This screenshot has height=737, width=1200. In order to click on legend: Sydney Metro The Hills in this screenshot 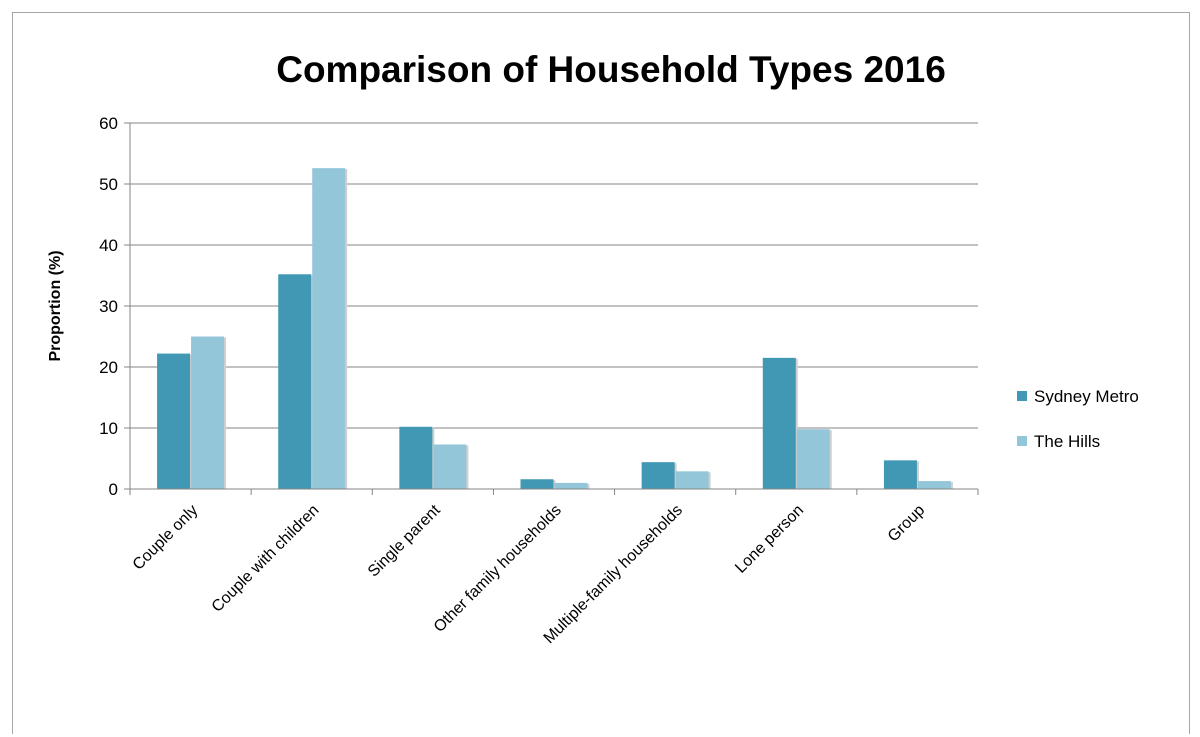, I will do `click(1078, 419)`.